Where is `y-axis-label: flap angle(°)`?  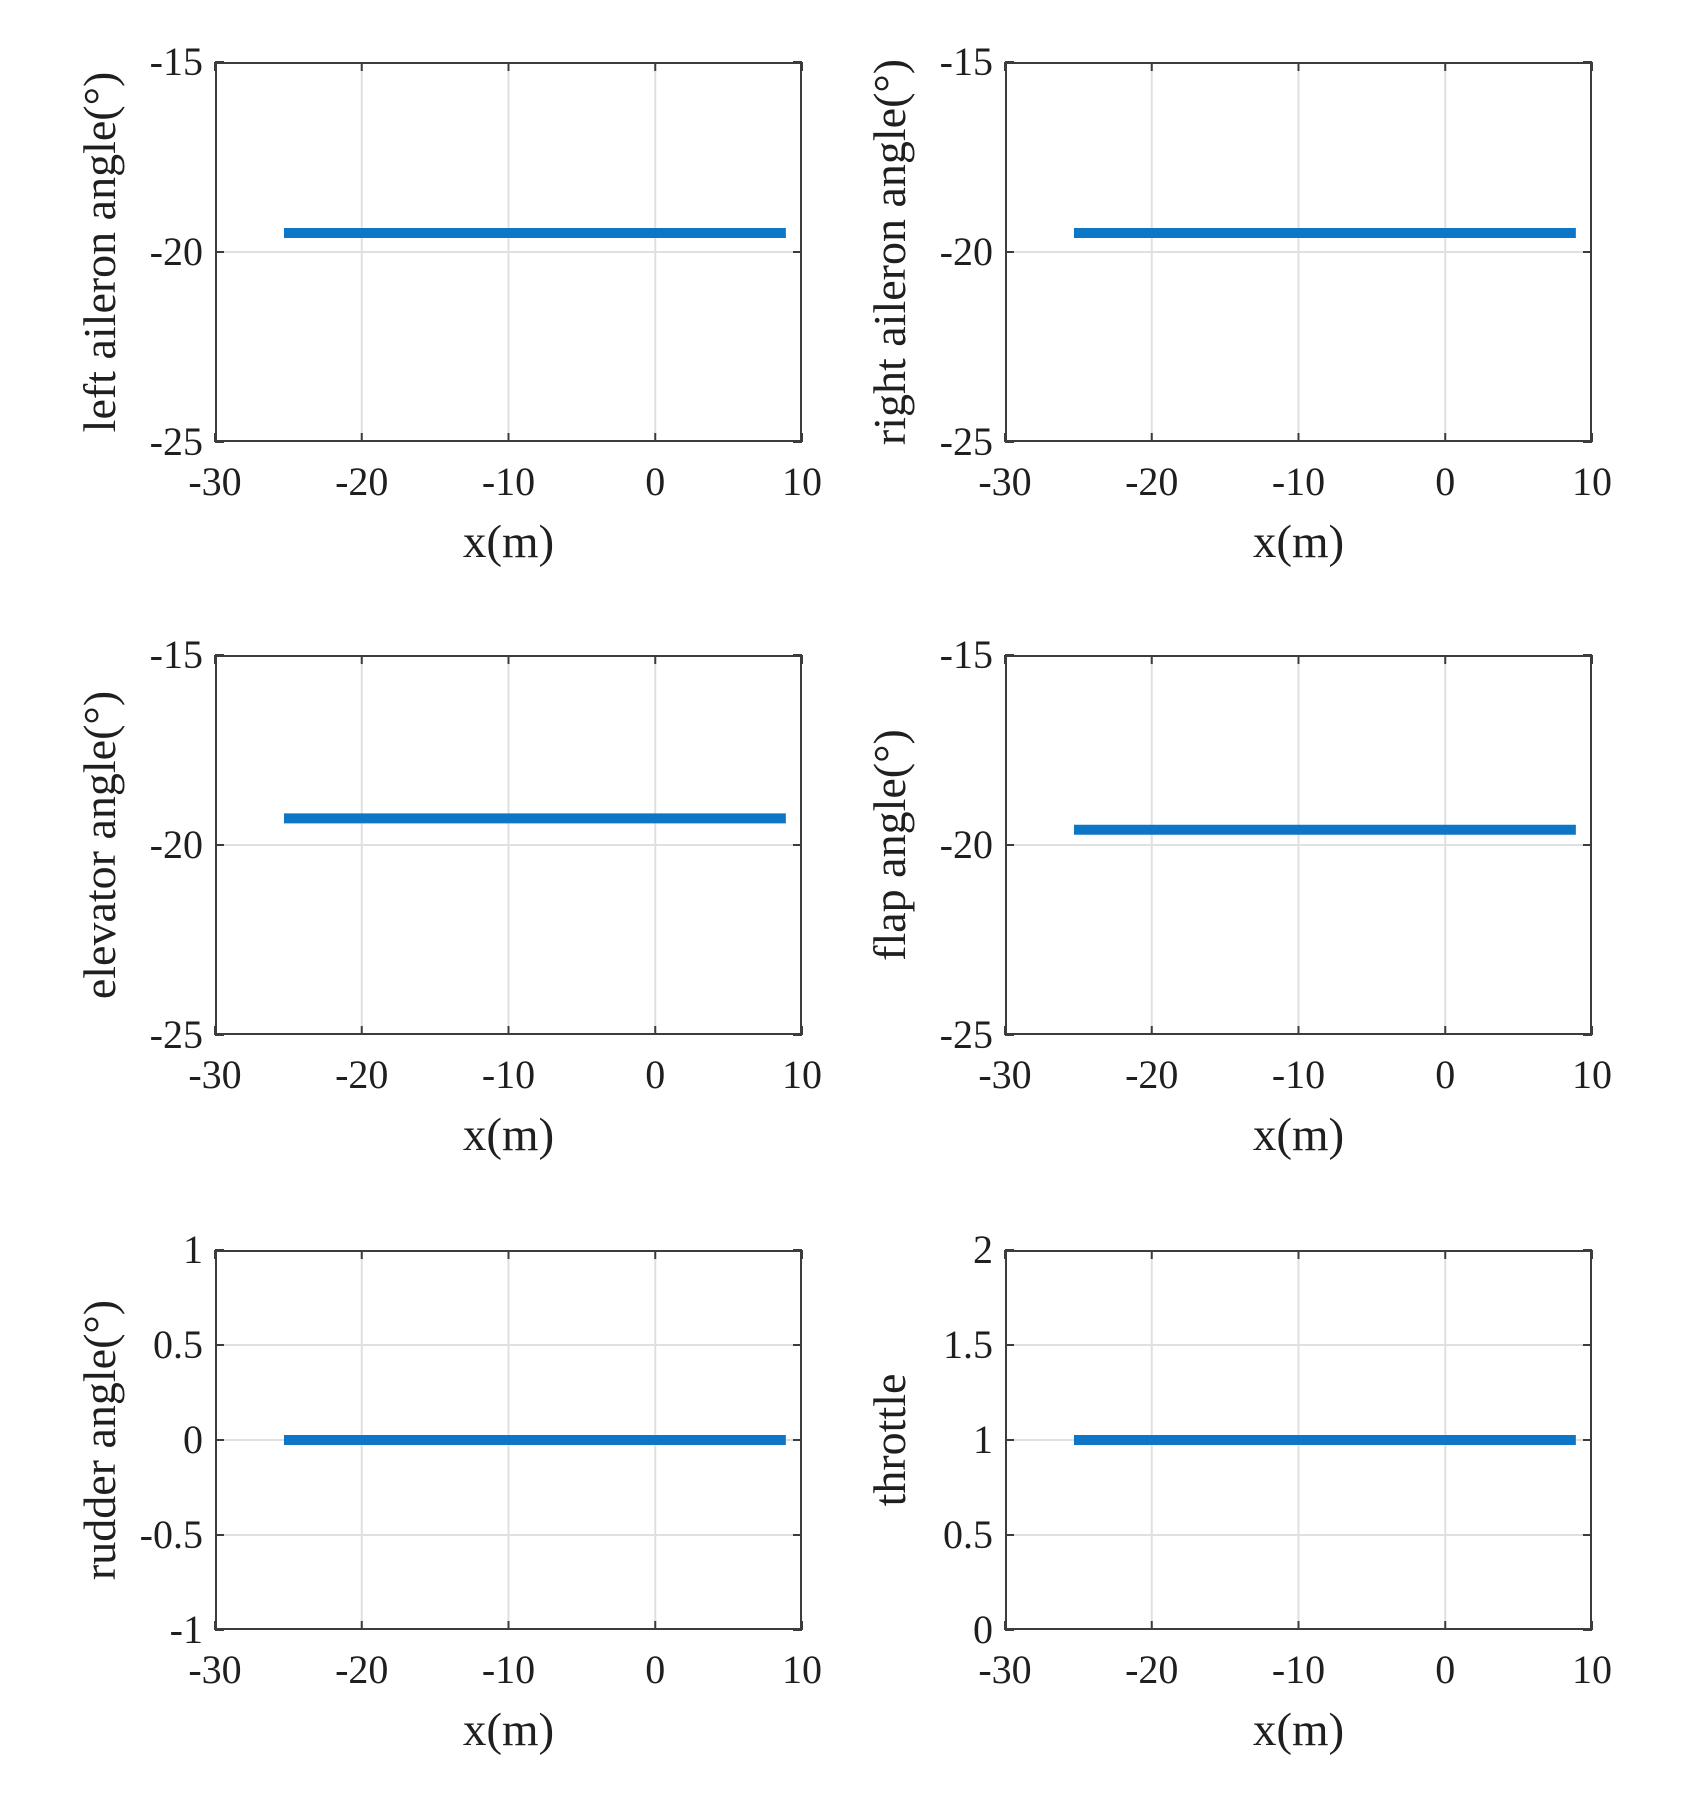
y-axis-label: flap angle(°) is located at coordinates (889, 845).